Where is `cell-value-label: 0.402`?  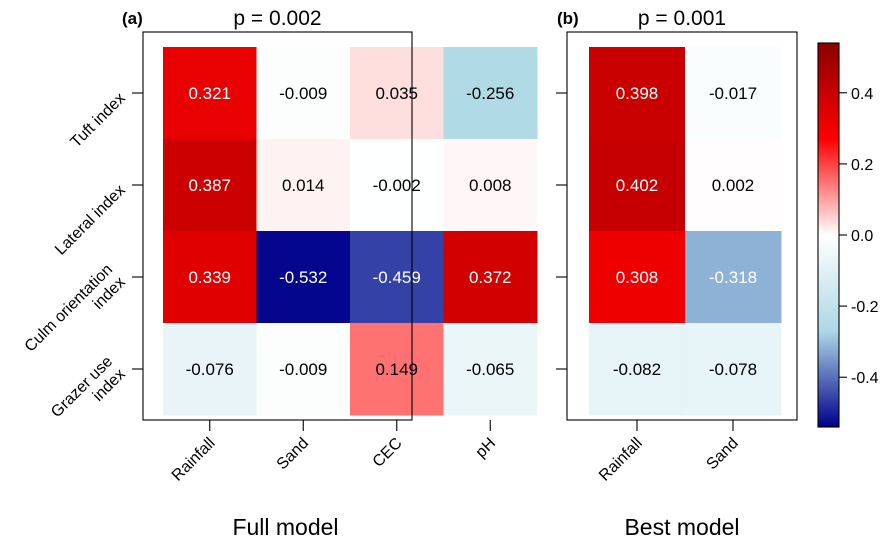 cell-value-label: 0.402 is located at coordinates (637, 185).